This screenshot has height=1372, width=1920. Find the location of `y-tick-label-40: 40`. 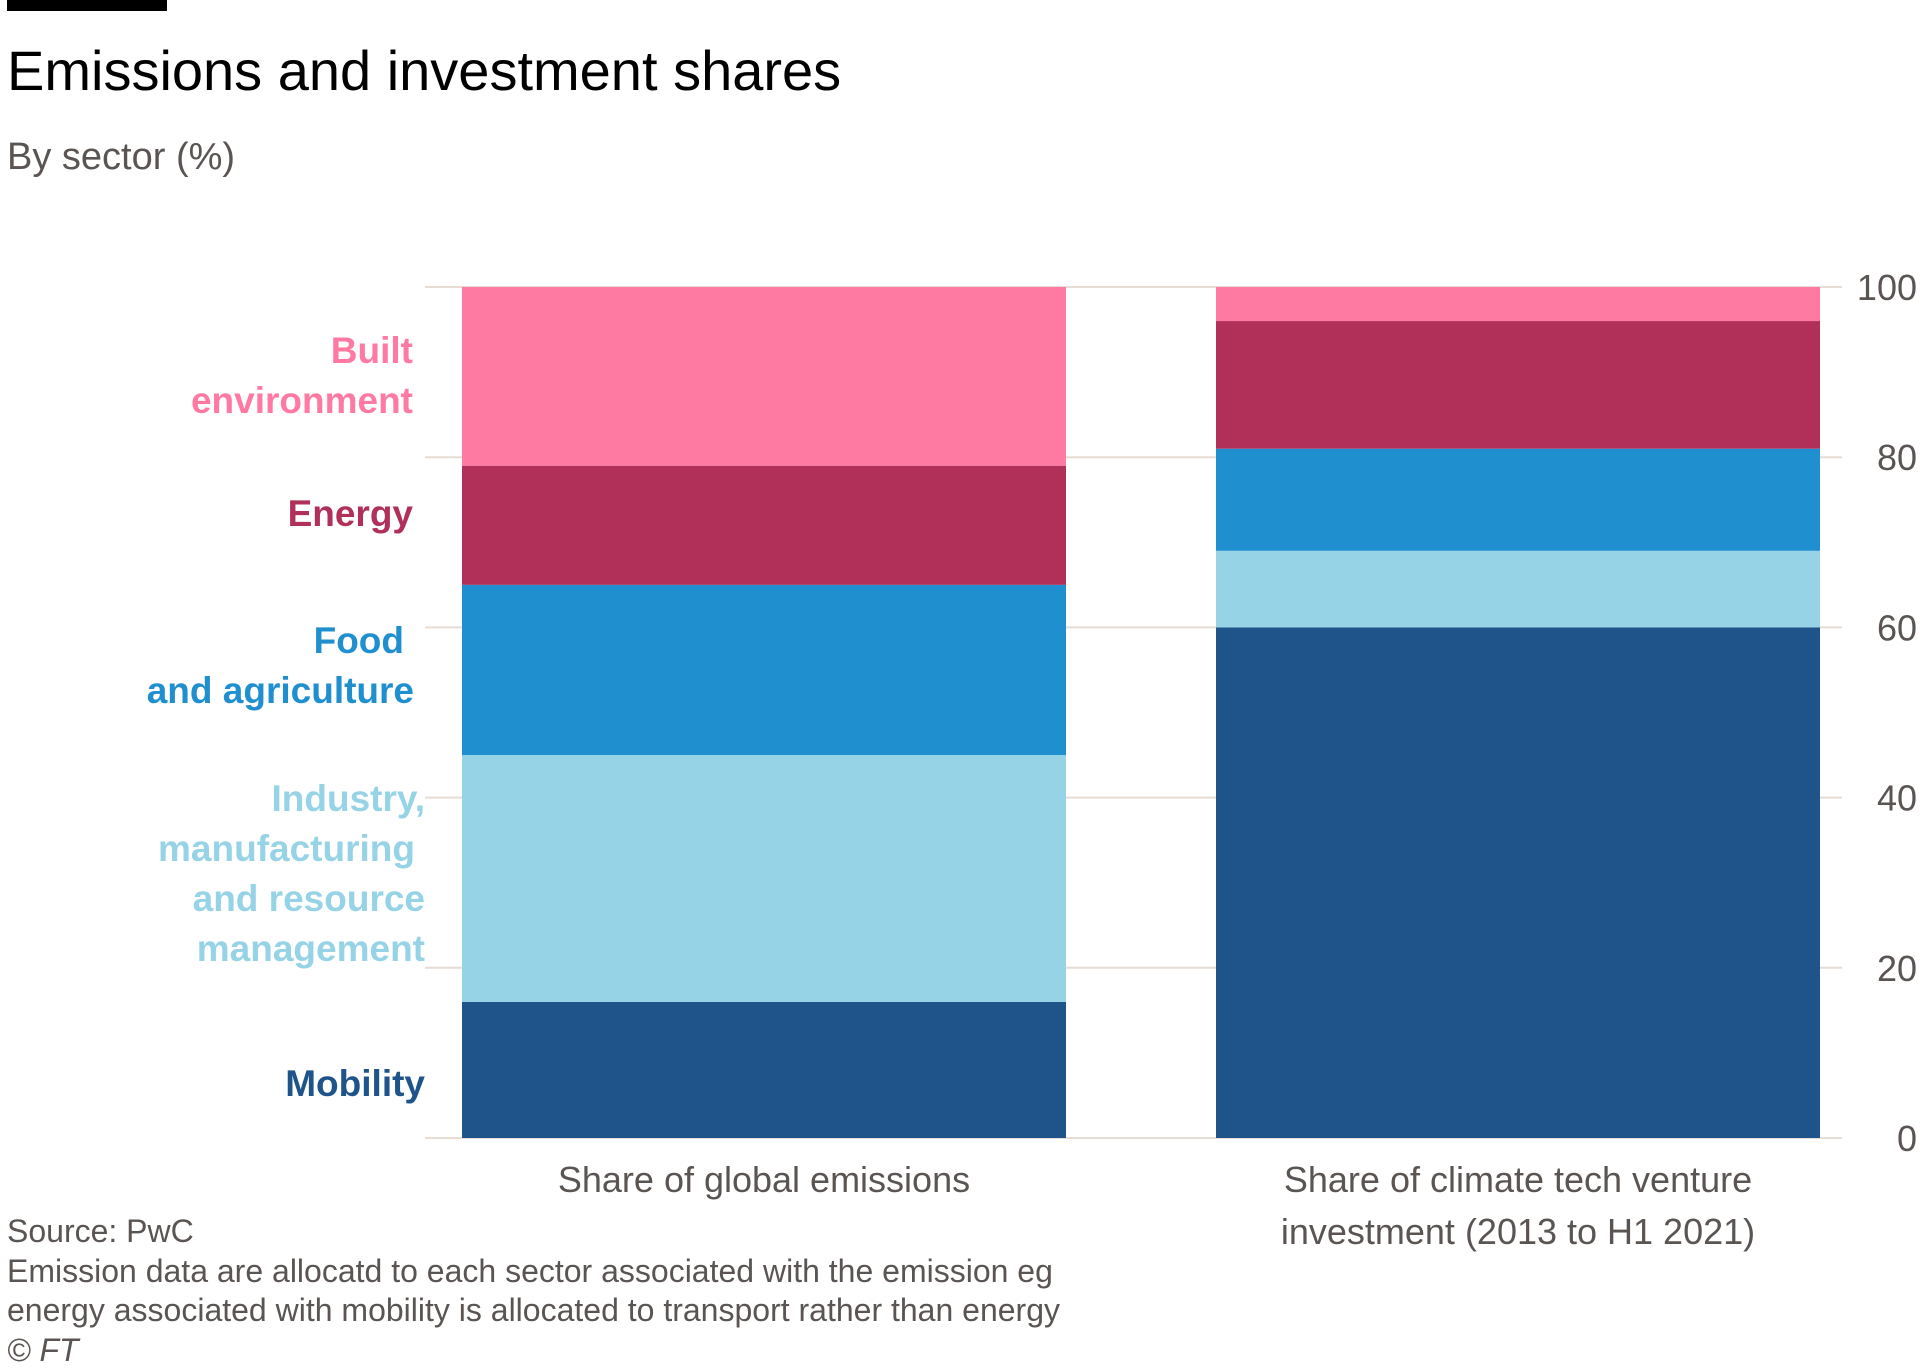

y-tick-label-40: 40 is located at coordinates (1897, 798).